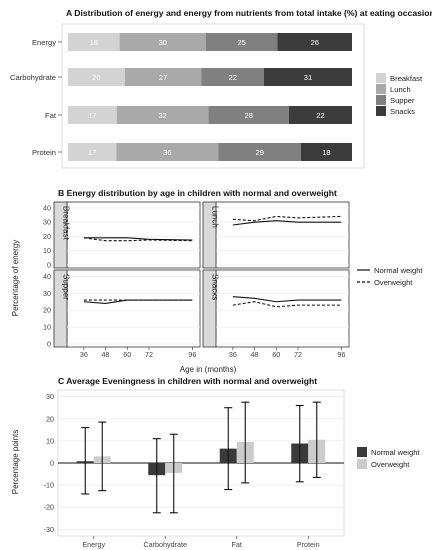 The width and height of the screenshot is (432, 550). I want to click on data-label-carbohydrate-supper: 22, so click(232, 77).